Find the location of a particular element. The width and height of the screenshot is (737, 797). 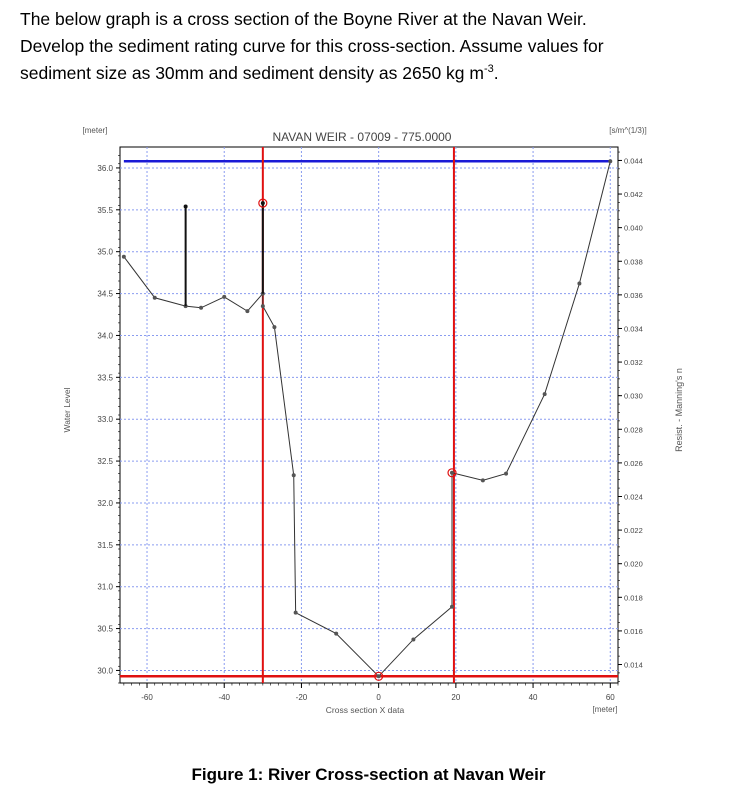

y-tick-label: 31.5 is located at coordinates (105, 545).